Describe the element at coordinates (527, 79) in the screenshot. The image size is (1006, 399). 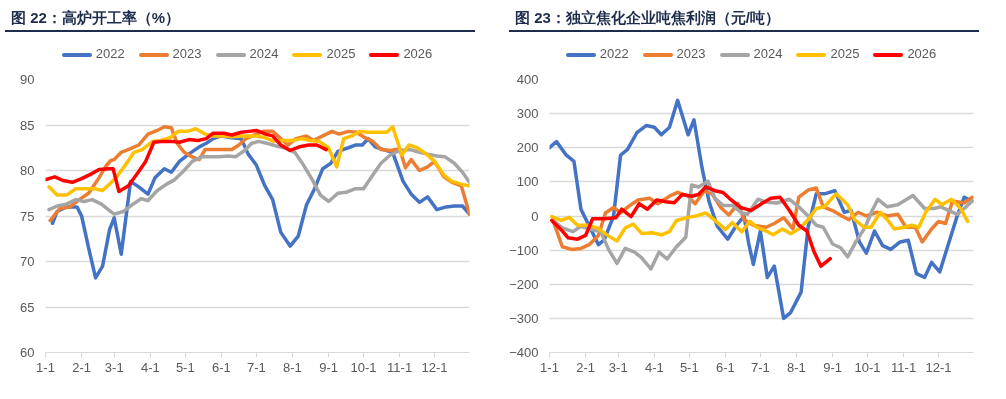
I see `y-tick-label: 400` at that location.